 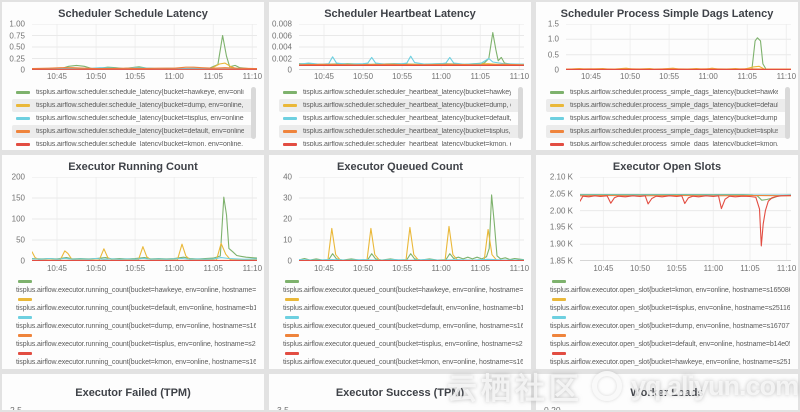 I want to click on series-line-hawkeye, so click(x=411, y=227).